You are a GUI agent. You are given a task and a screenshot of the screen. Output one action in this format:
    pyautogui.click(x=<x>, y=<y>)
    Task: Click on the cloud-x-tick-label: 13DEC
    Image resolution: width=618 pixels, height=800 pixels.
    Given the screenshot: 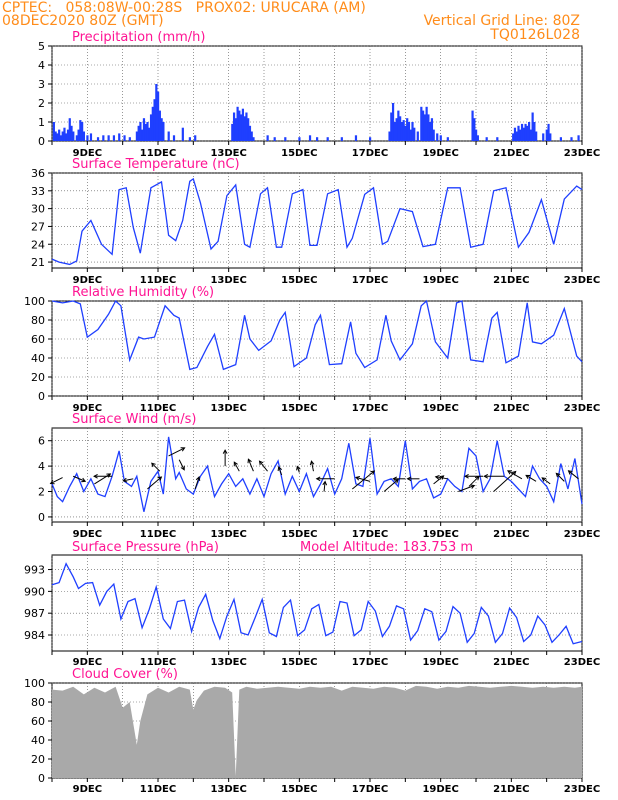 What is the action you would take?
    pyautogui.click(x=228, y=789)
    